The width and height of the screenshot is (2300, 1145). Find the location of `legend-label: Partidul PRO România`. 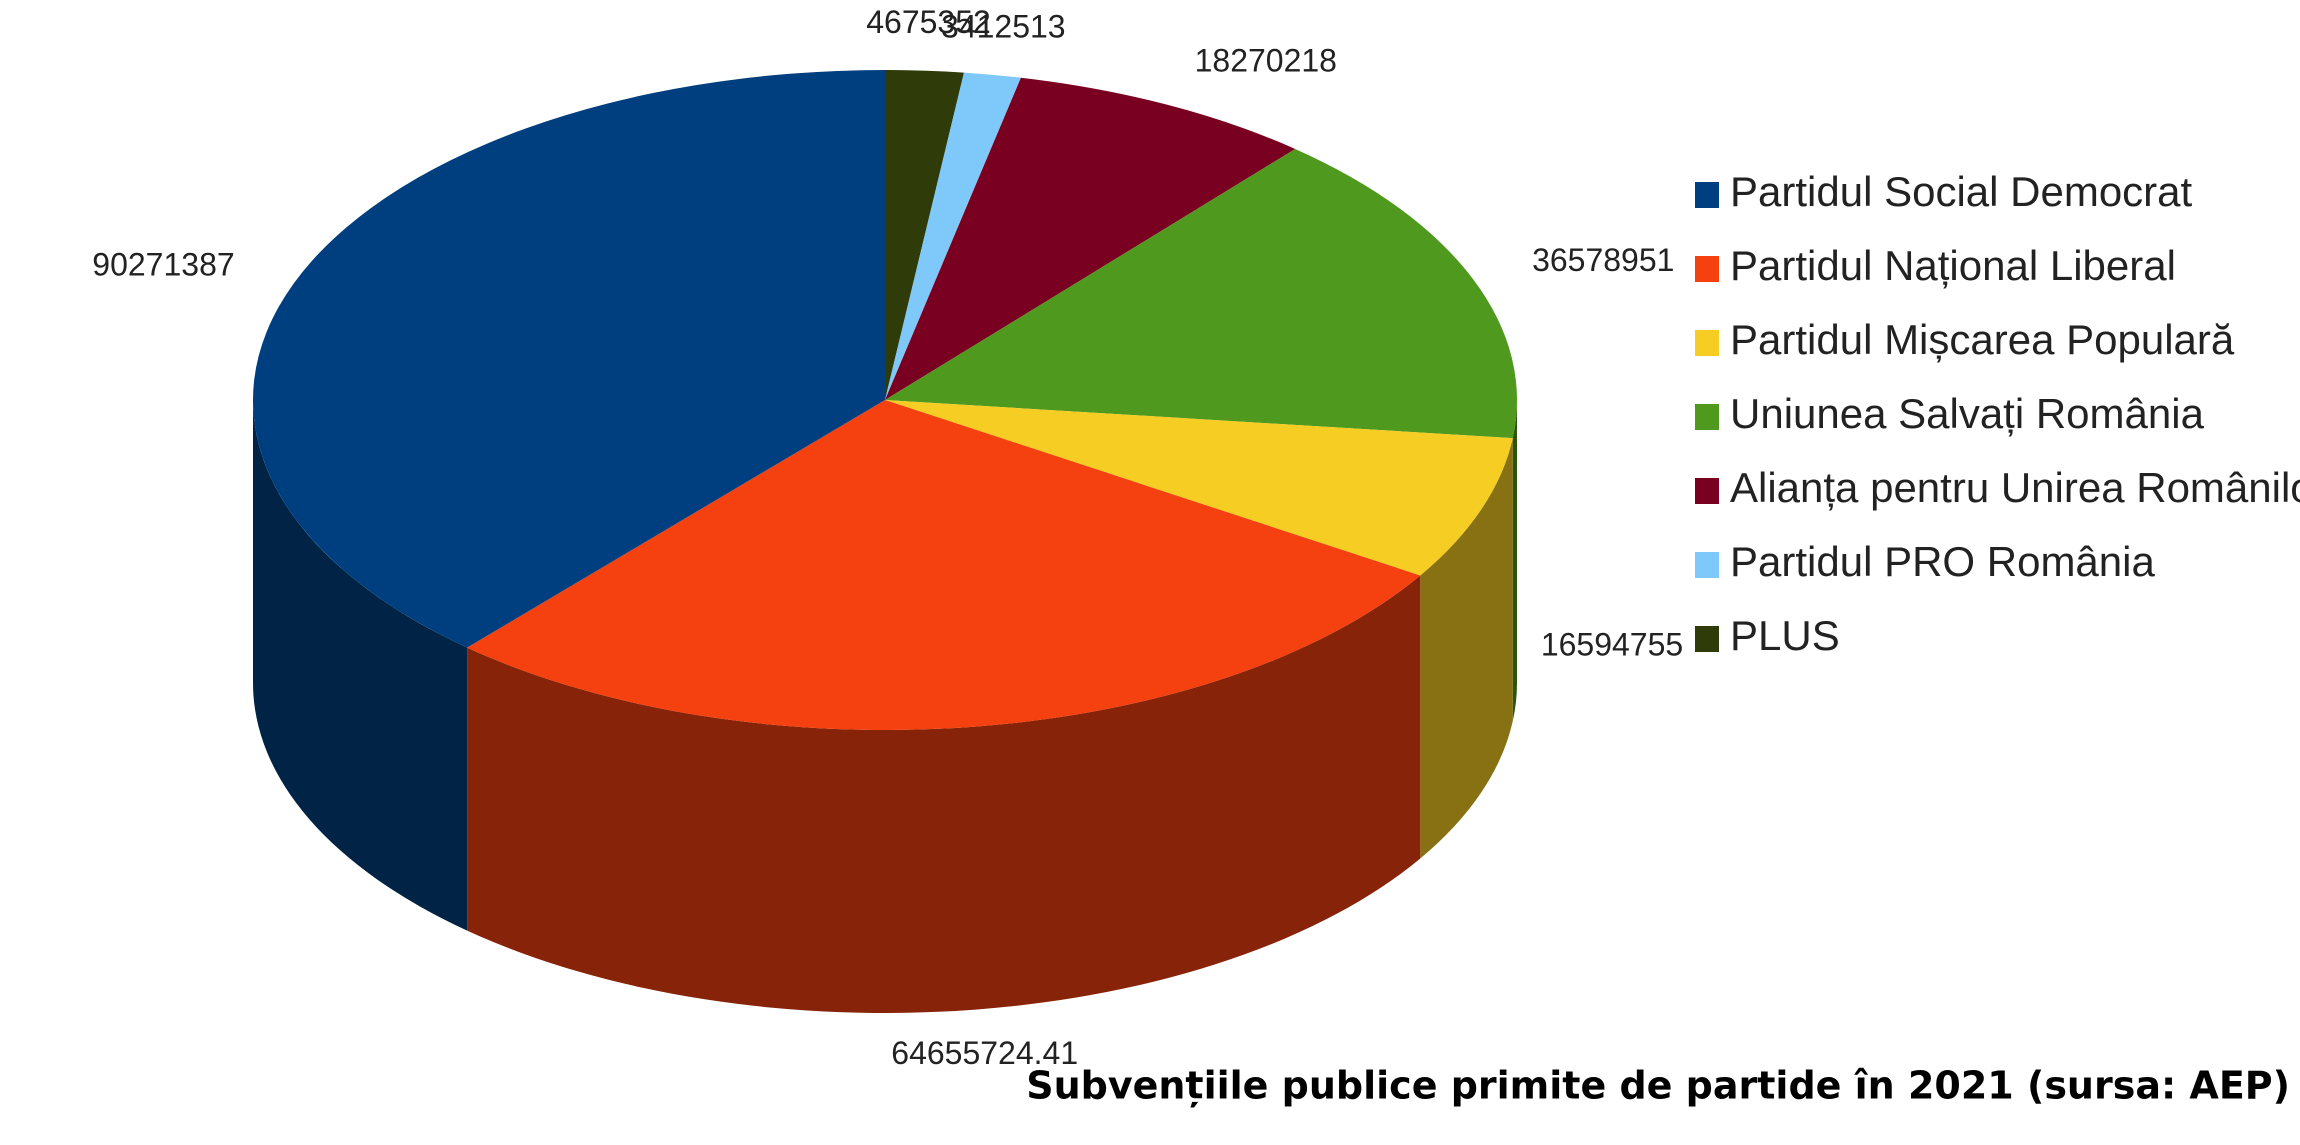

legend-label: Partidul PRO România is located at coordinates (1942, 561).